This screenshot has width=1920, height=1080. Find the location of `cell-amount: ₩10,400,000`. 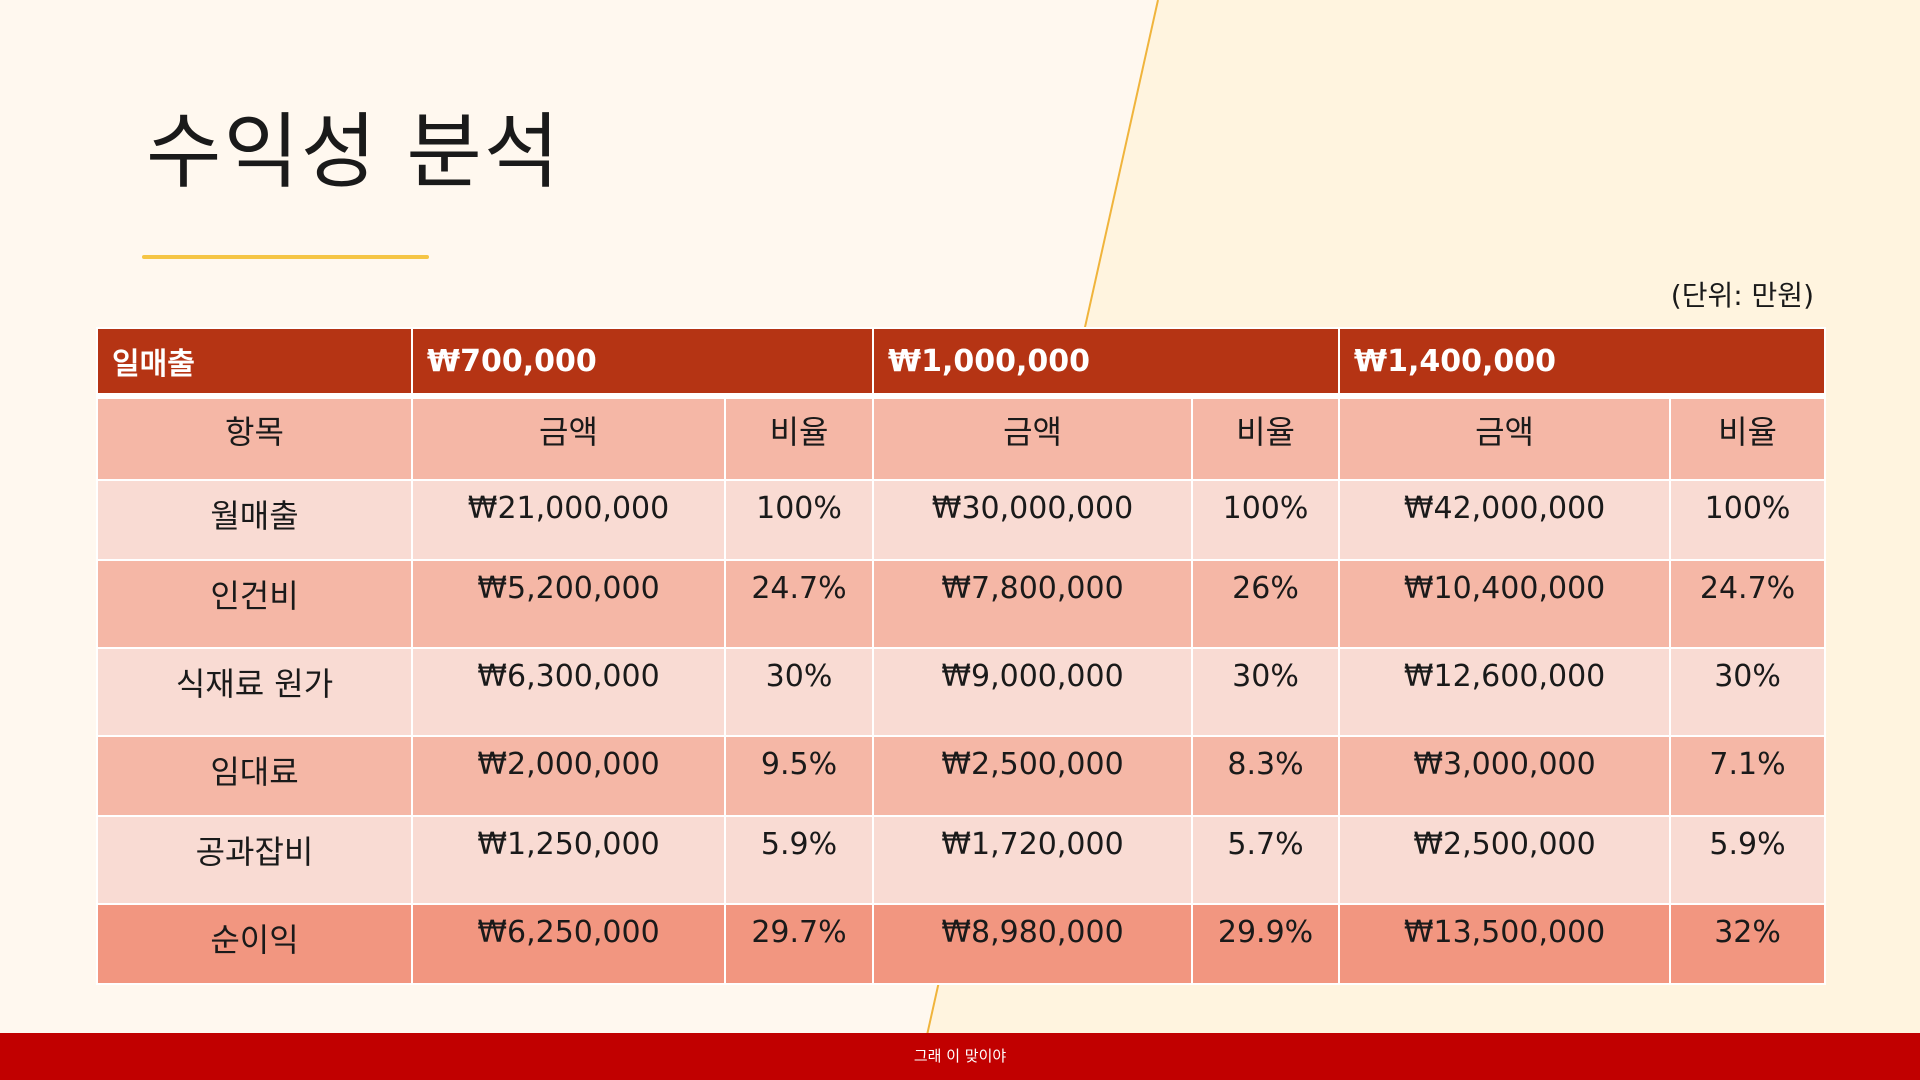

cell-amount: ₩10,400,000 is located at coordinates (1505, 604).